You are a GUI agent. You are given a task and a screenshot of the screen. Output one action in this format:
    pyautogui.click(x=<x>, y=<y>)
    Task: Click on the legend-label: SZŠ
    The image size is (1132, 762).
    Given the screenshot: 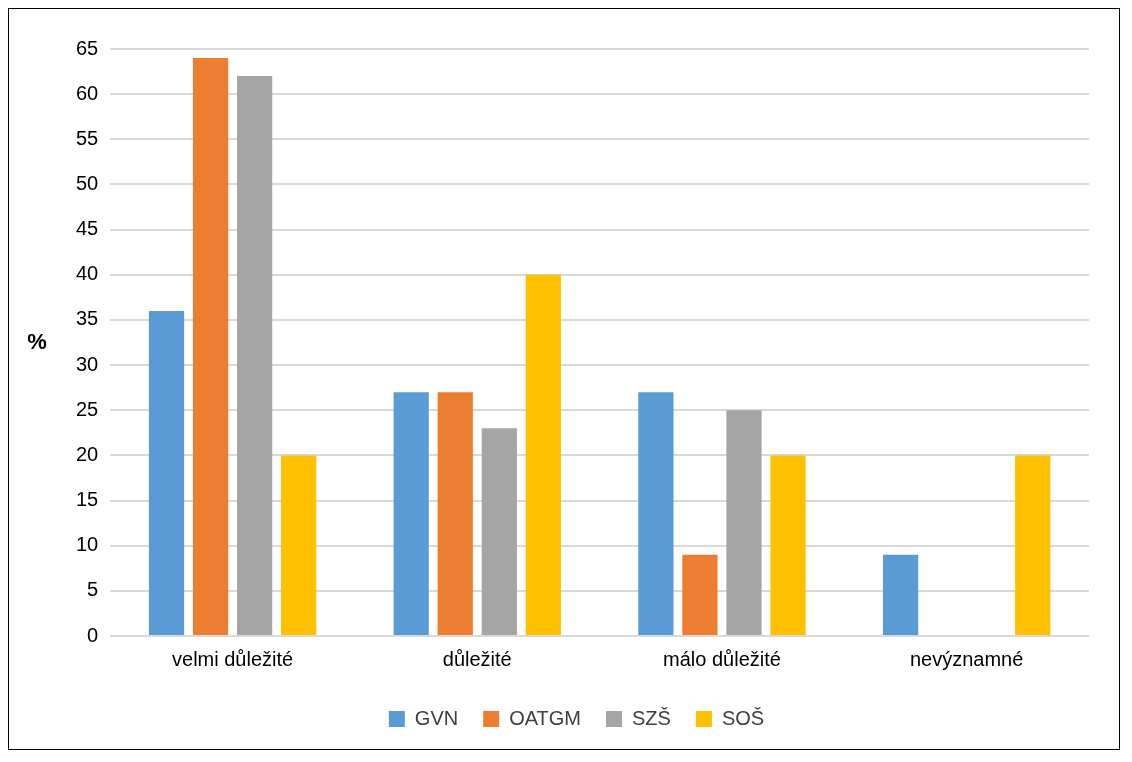 What is the action you would take?
    pyautogui.click(x=651, y=717)
    